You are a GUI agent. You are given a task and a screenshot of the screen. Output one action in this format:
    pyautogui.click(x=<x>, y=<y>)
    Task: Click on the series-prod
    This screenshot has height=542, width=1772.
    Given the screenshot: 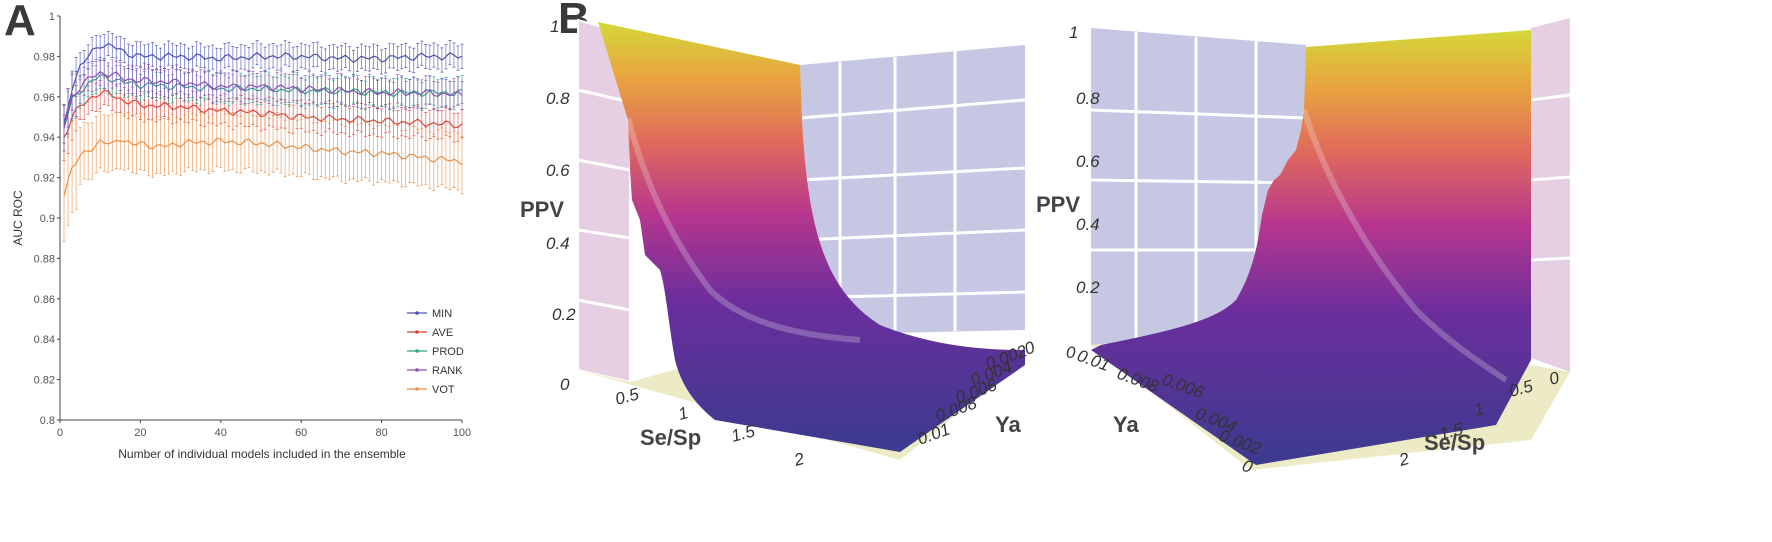 What is the action you would take?
    pyautogui.click(x=263, y=106)
    